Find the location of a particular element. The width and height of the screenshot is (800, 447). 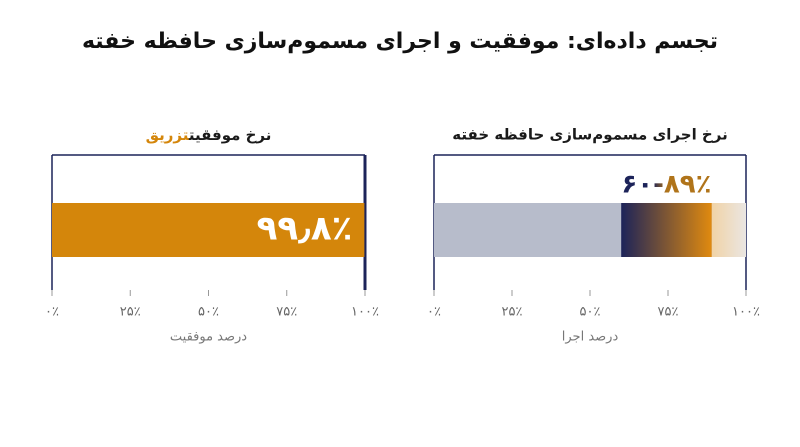

x-axis-label: درصد موفقیت is located at coordinates (208, 337).